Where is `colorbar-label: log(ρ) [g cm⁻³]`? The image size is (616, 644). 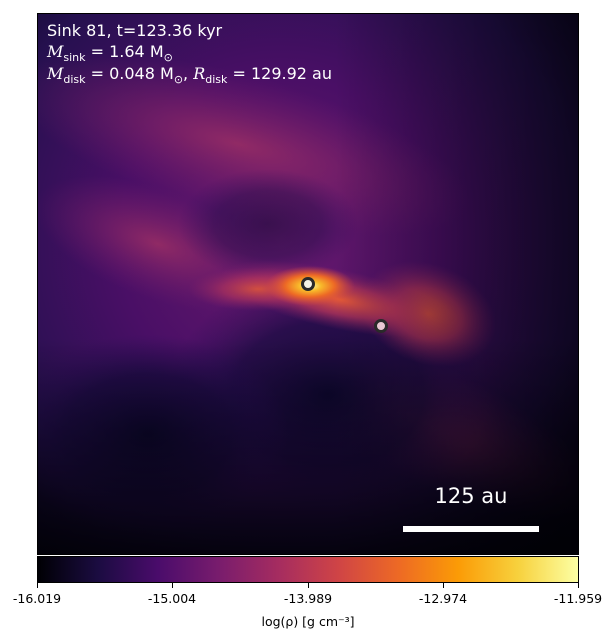 colorbar-label: log(ρ) [g cm⁻³] is located at coordinates (308, 621).